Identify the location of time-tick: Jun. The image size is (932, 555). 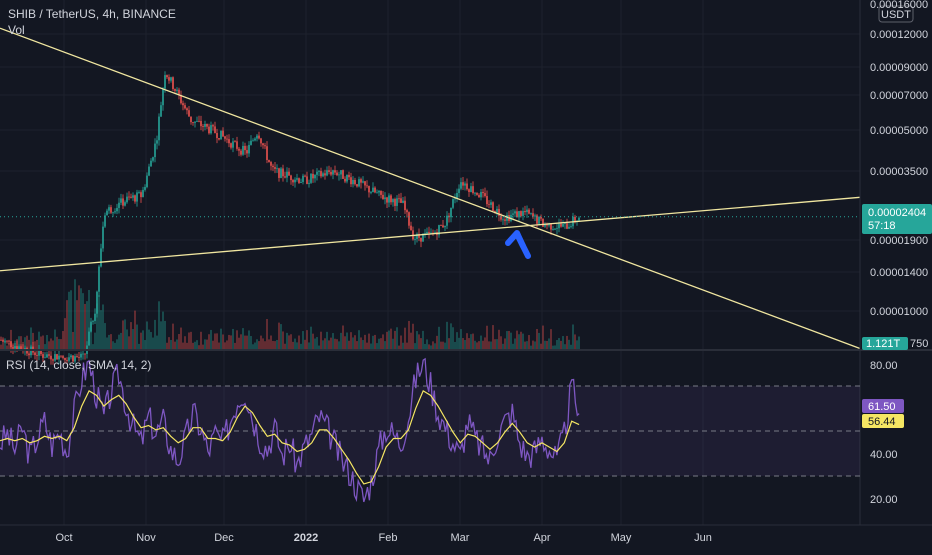
(703, 538).